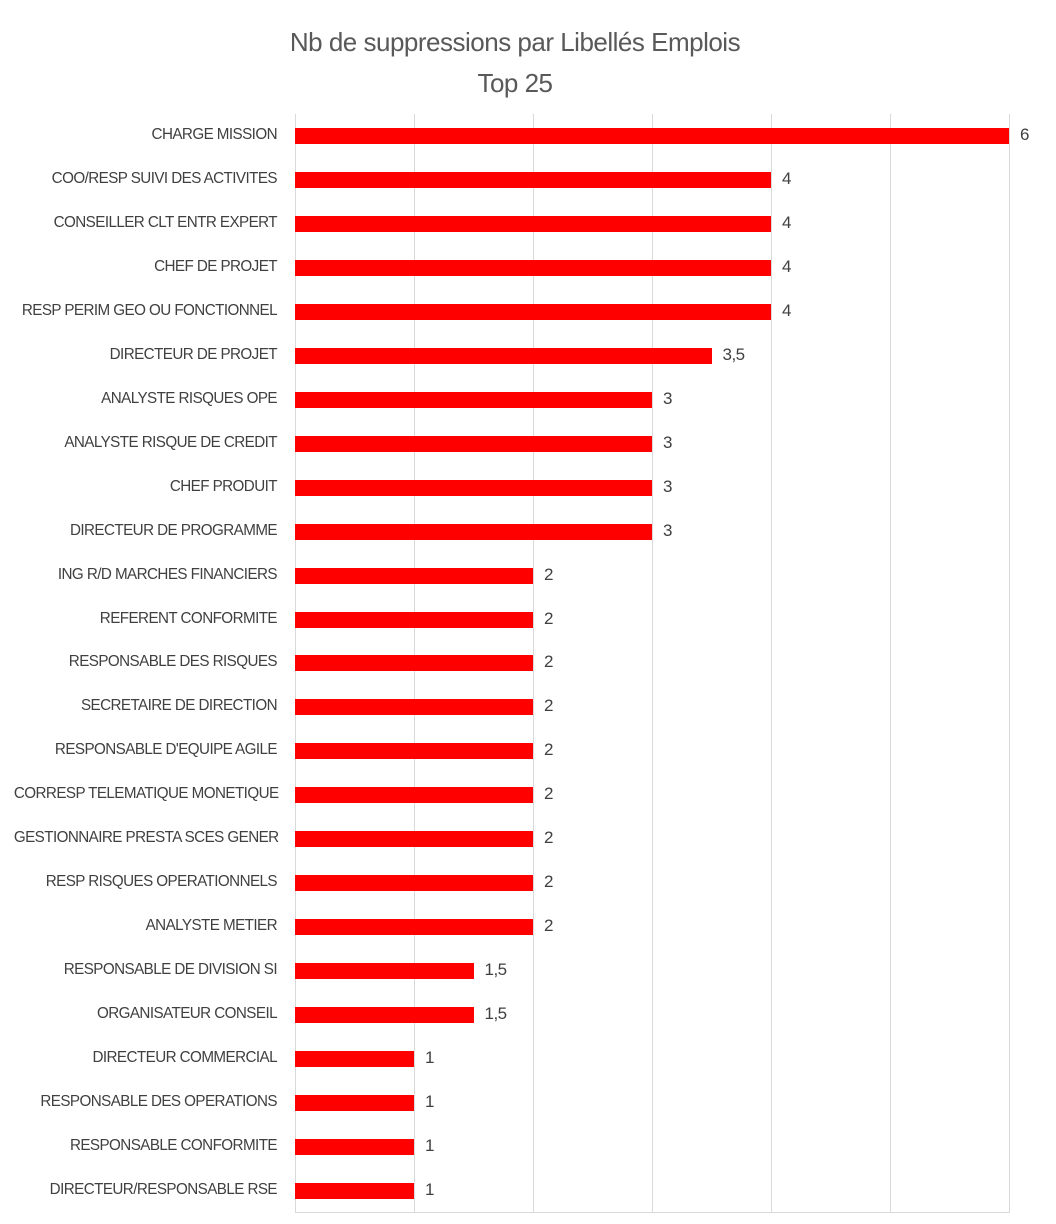 The width and height of the screenshot is (1056, 1224). What do you see at coordinates (223, 486) in the screenshot?
I see `category-label: CHEF PRODUIT` at bounding box center [223, 486].